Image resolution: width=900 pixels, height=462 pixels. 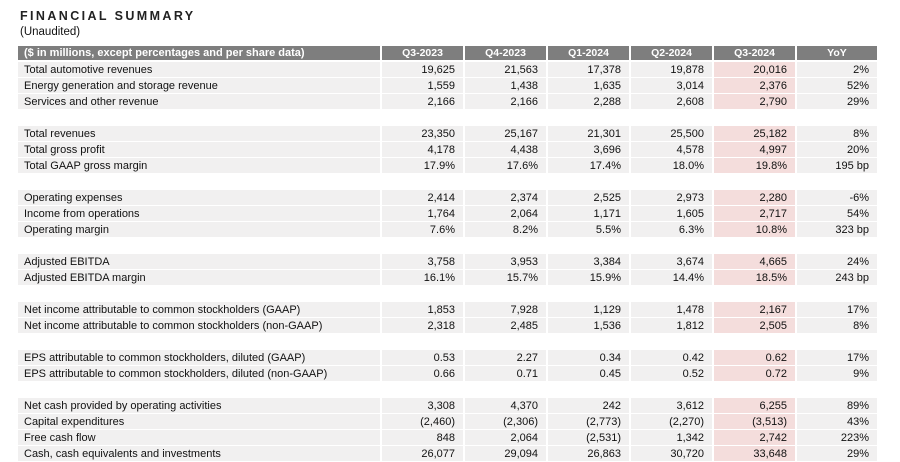 What do you see at coordinates (589, 326) in the screenshot?
I see `cell-value: 1,536` at bounding box center [589, 326].